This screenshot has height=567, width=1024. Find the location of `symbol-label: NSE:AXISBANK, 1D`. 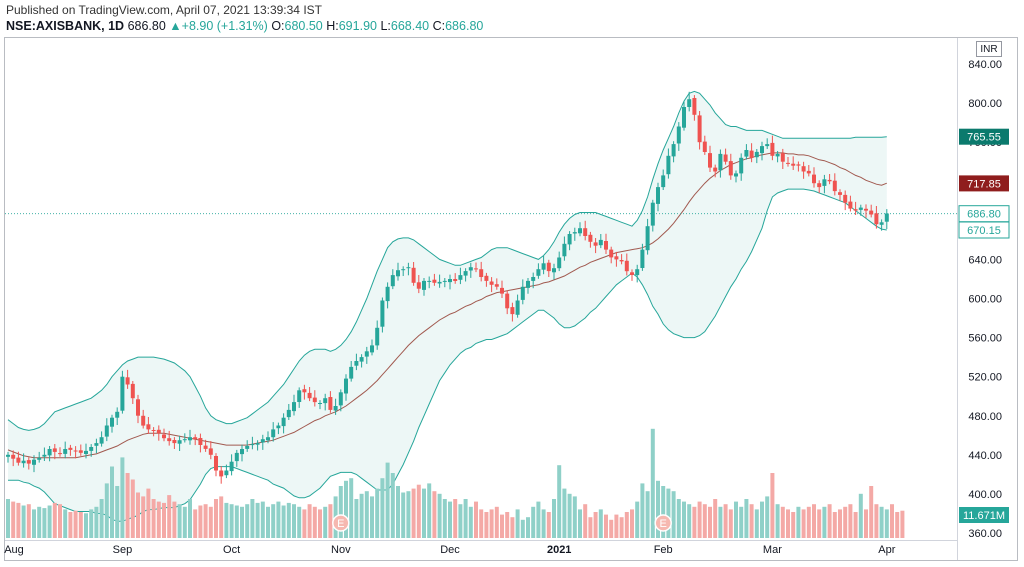

symbol-label: NSE:AXISBANK, 1D is located at coordinates (65, 26).